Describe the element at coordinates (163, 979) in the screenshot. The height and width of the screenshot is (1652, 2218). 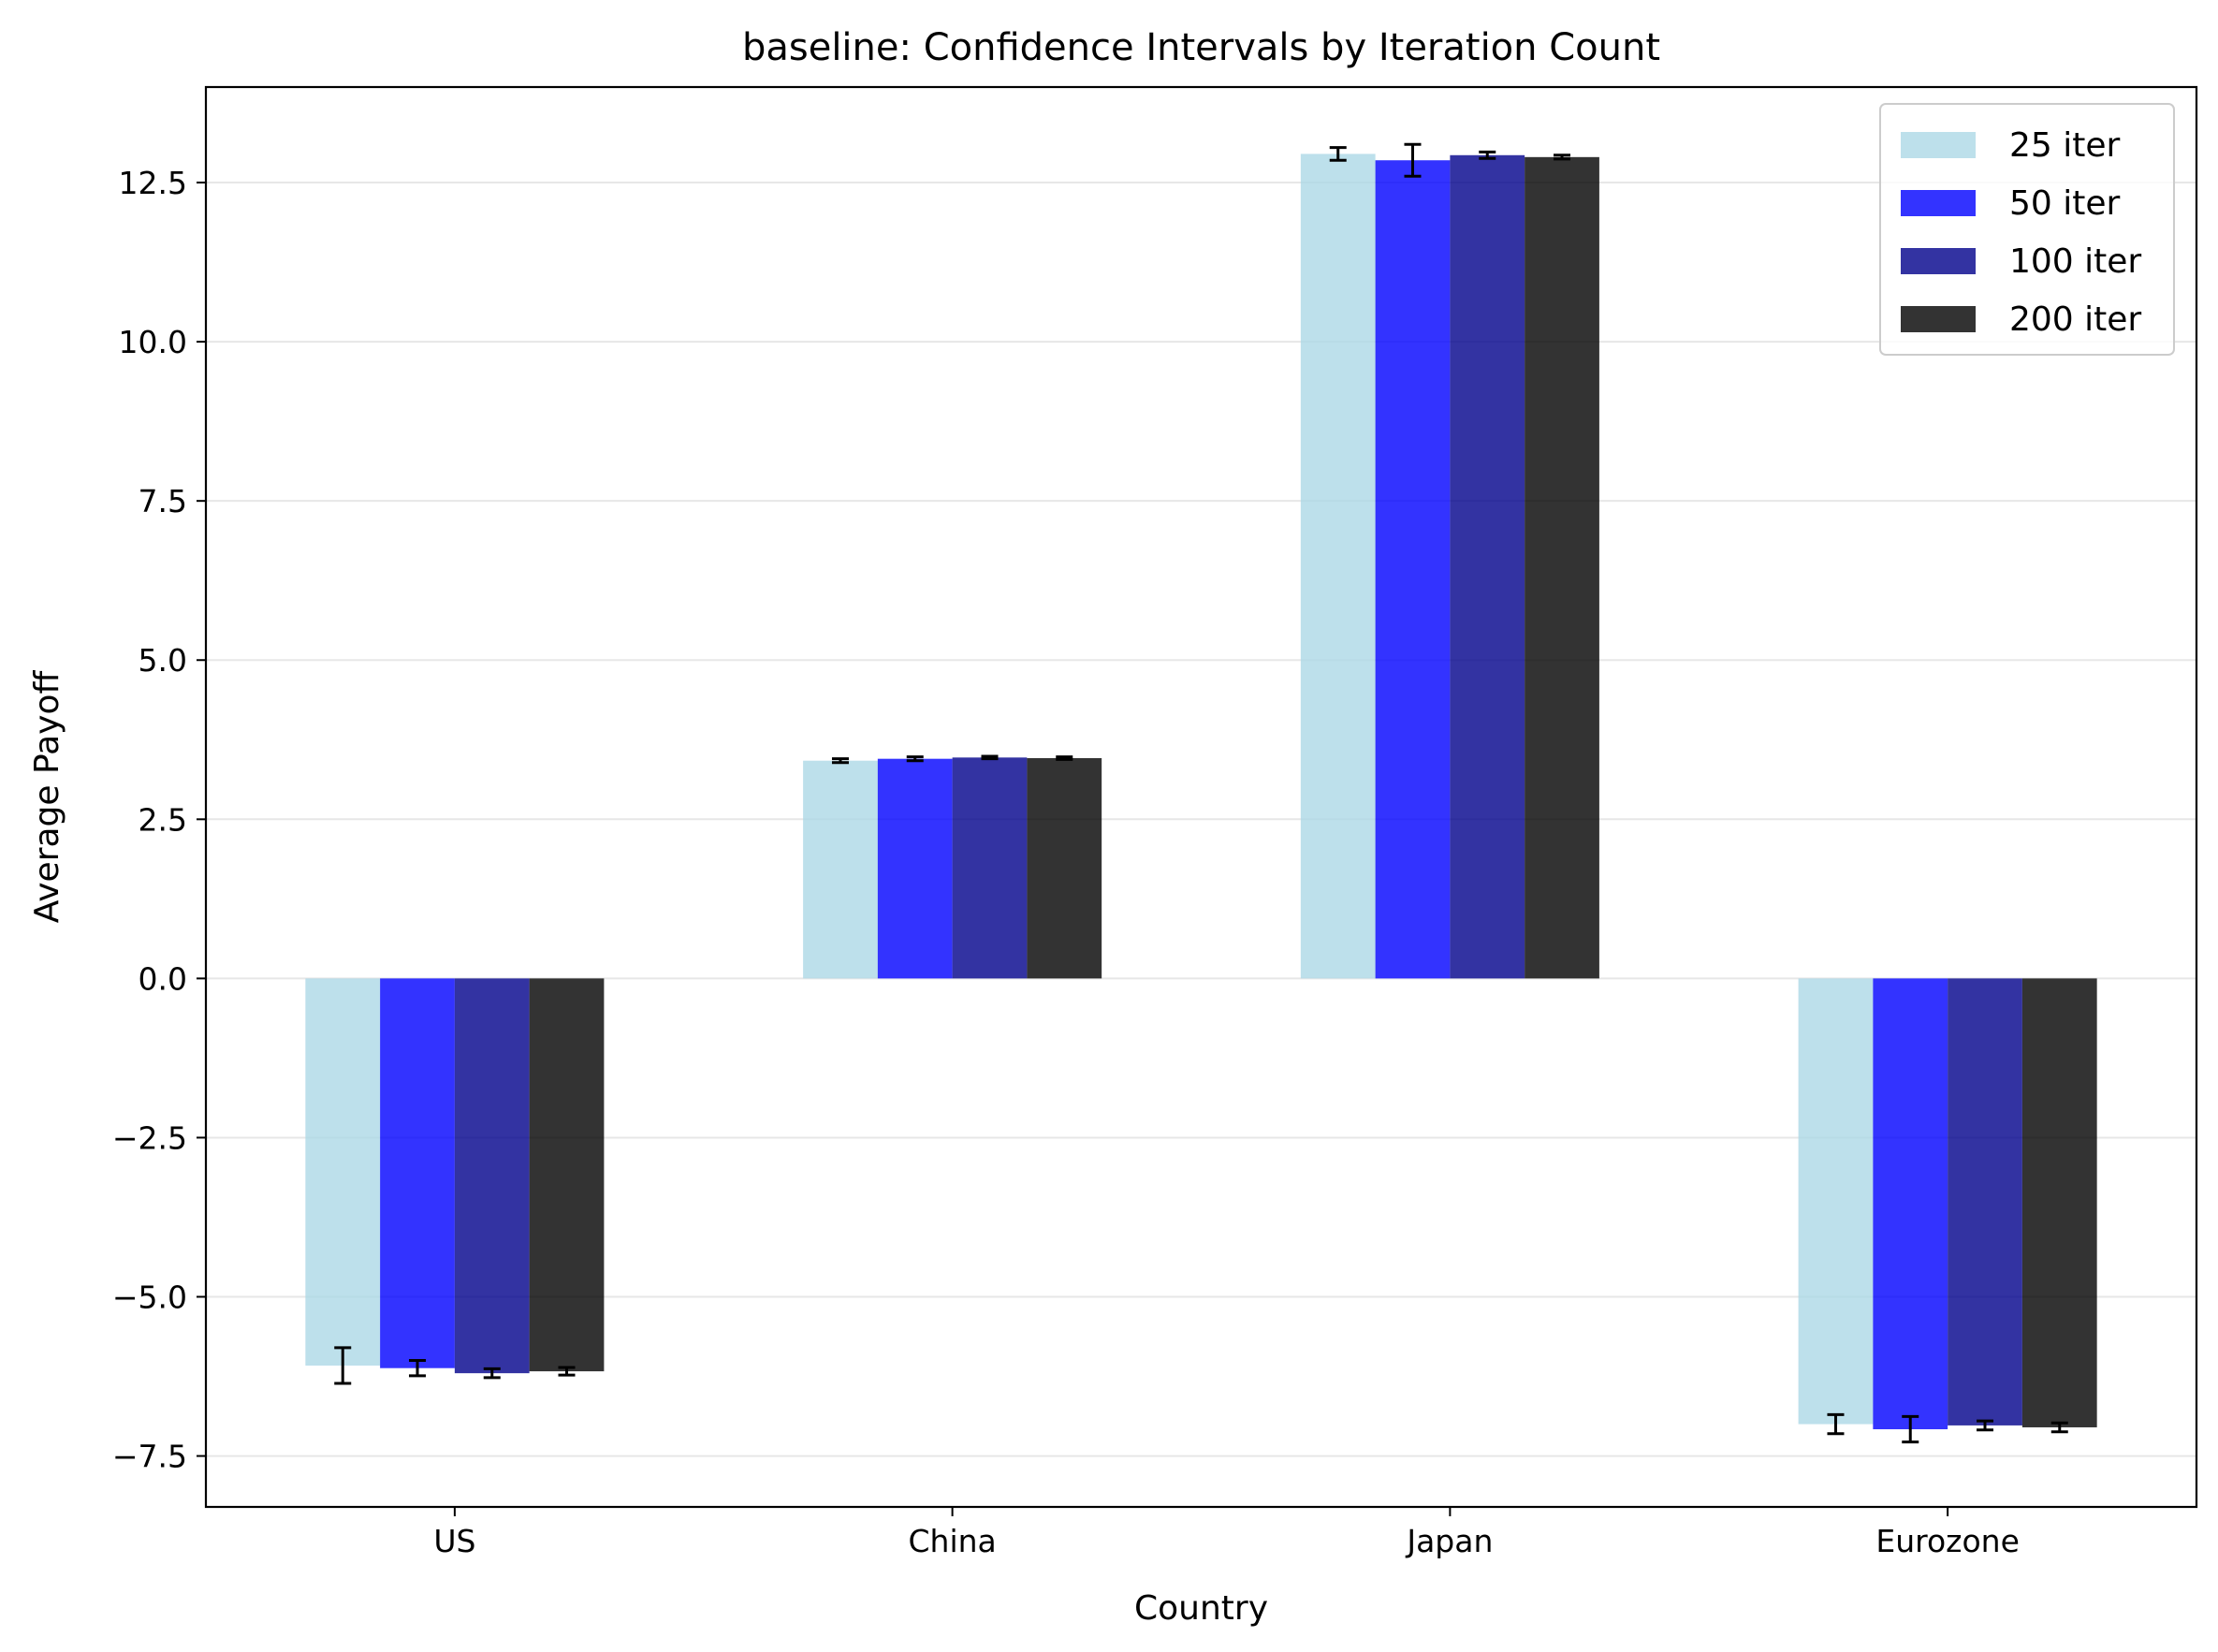
I see `y-tick-label: 0.0` at that location.